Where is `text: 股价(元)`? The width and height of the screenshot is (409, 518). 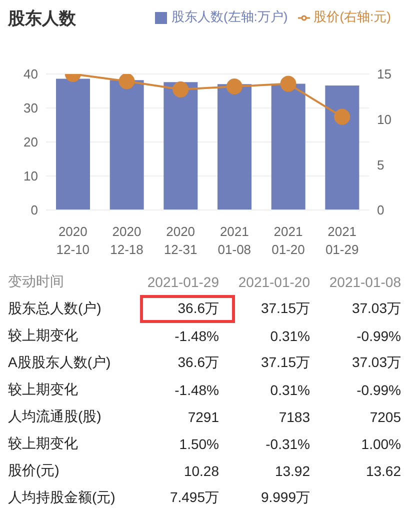
text: 股价(元) is located at coordinates (34, 470).